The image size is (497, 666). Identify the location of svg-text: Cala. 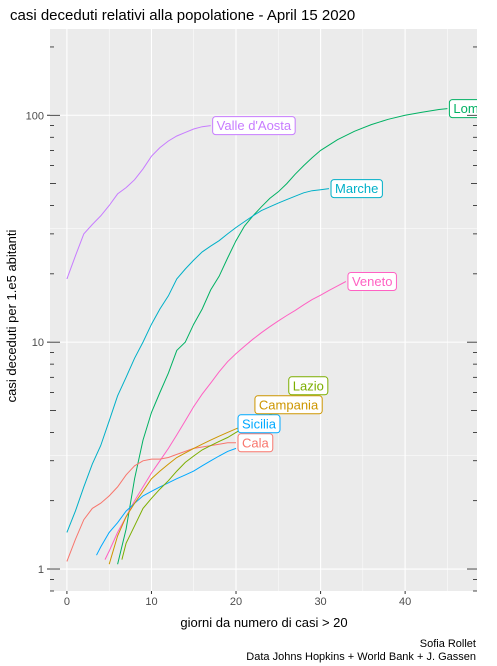
(256, 442).